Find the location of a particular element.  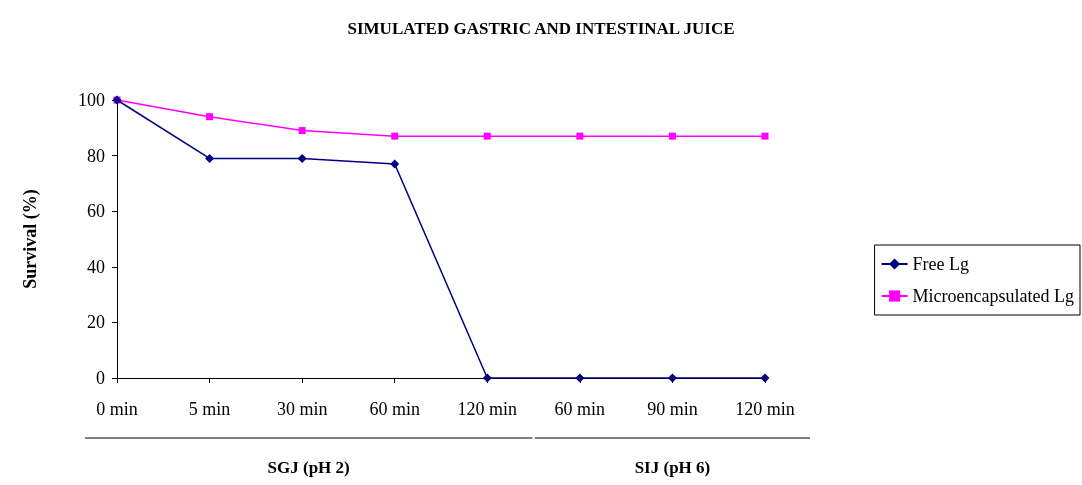

legend-label: Free Lg is located at coordinates (941, 264).